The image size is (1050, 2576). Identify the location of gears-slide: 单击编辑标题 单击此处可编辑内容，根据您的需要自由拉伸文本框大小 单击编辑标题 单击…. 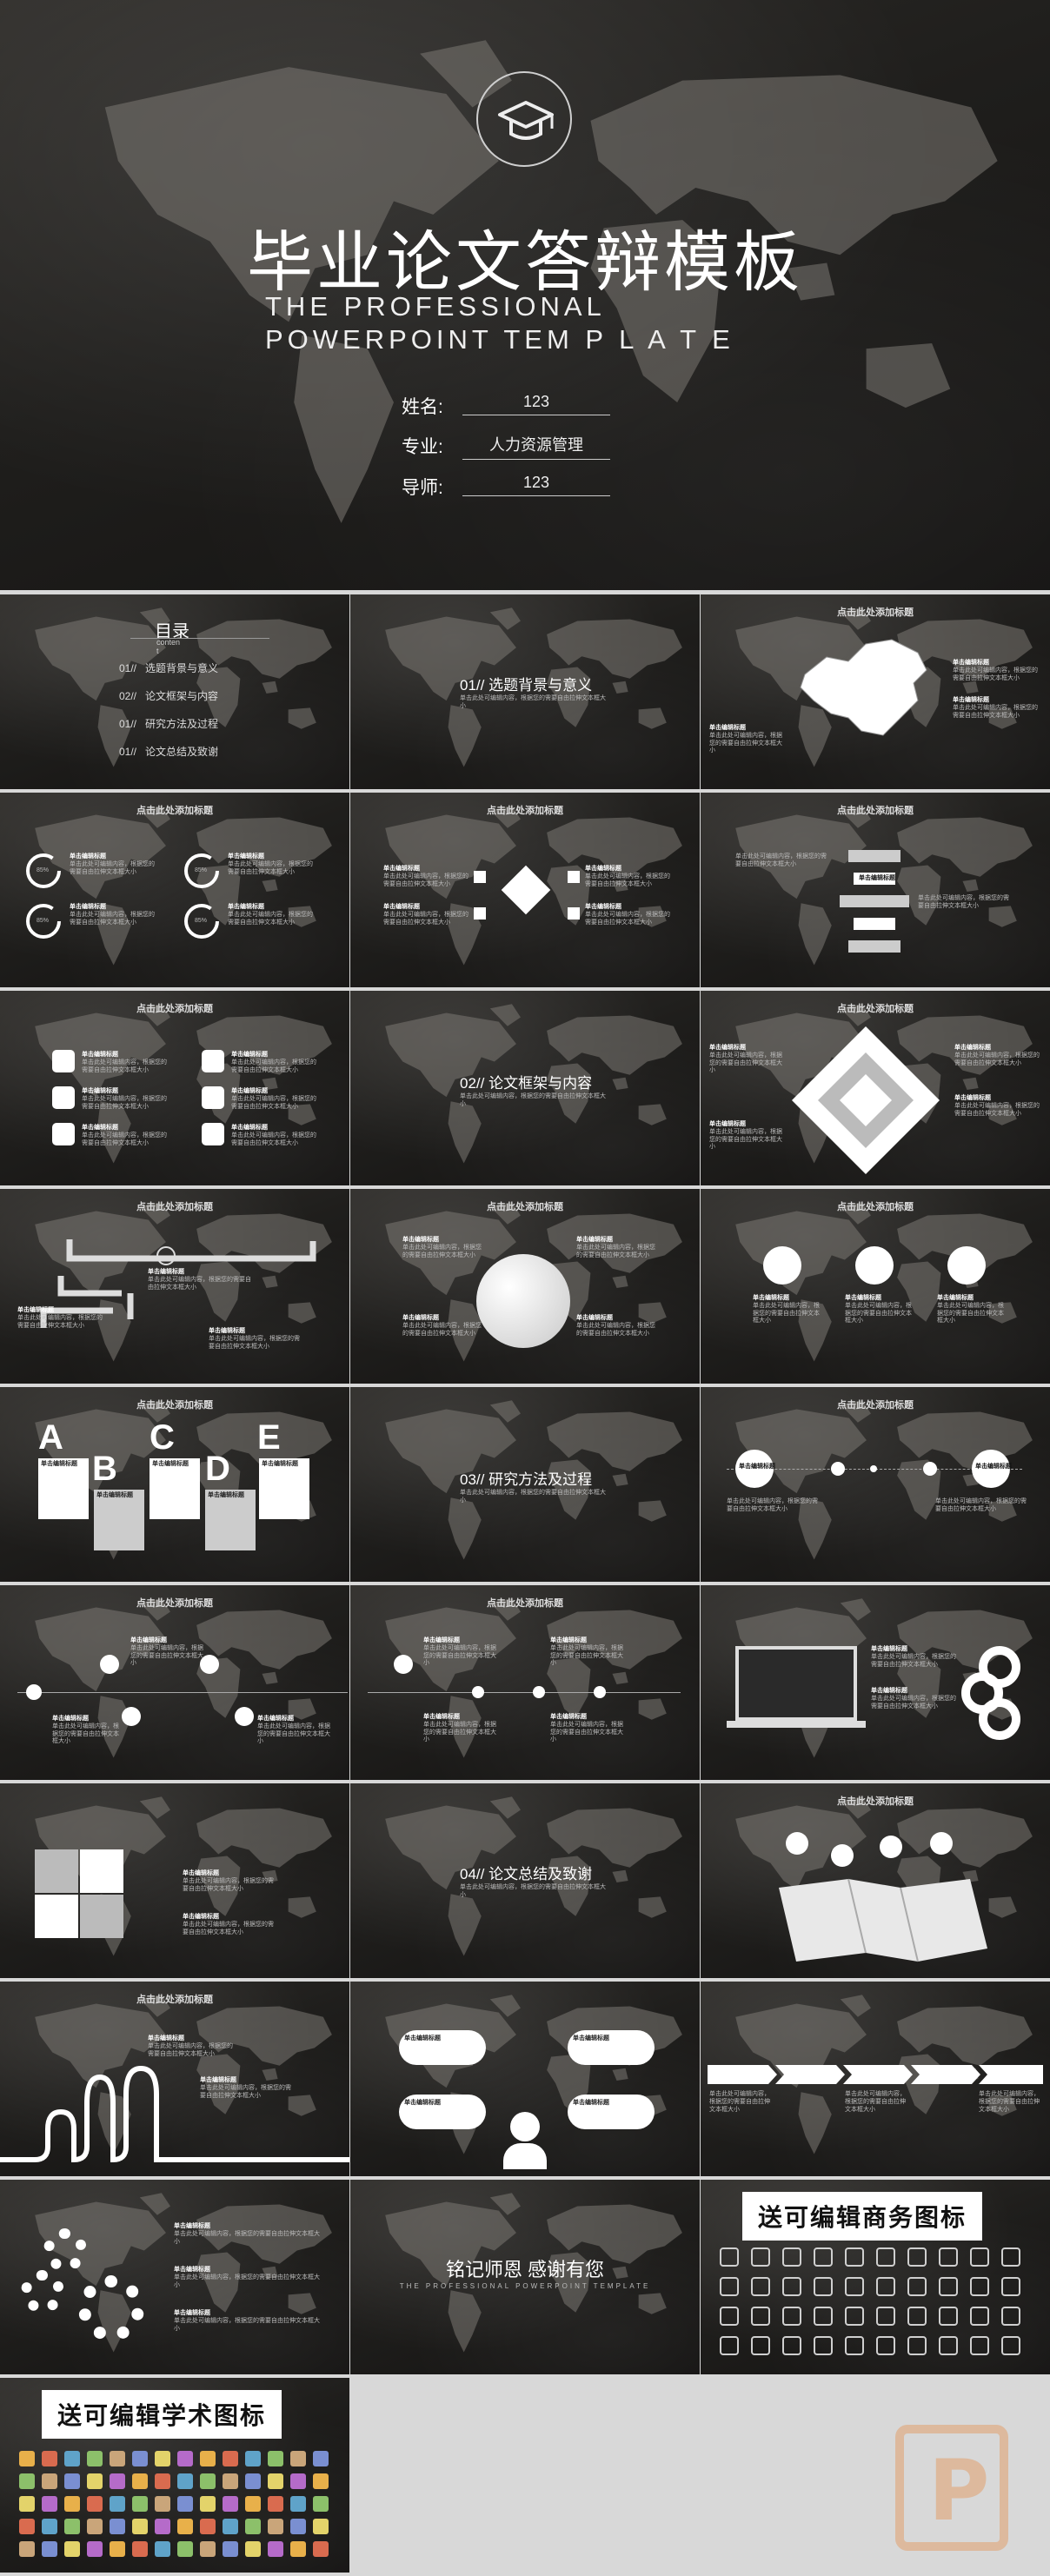
(174, 2277).